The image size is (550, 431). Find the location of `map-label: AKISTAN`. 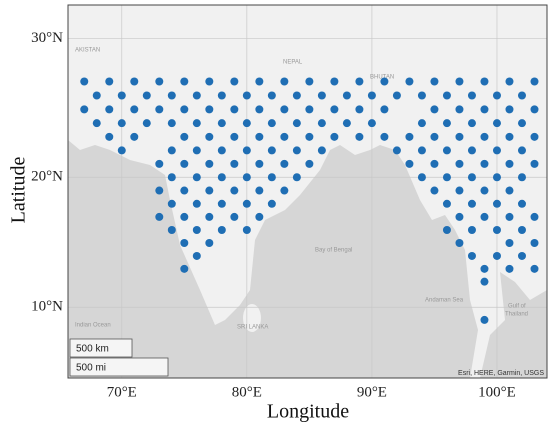

map-label: AKISTAN is located at coordinates (87, 51).